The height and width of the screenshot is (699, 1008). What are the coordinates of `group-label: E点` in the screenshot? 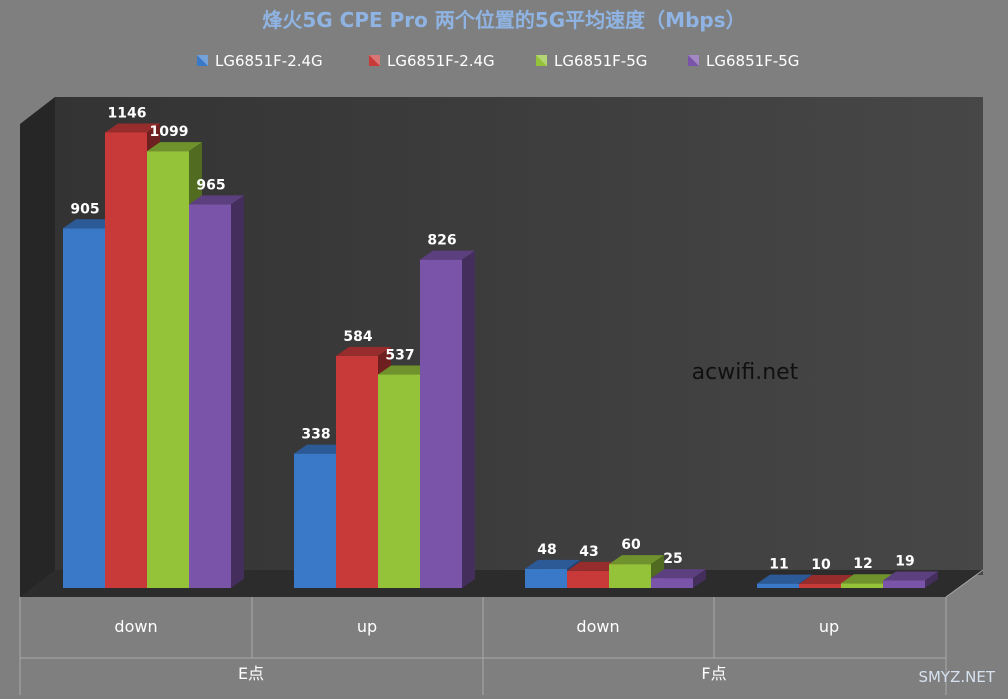 It's located at (251, 673).